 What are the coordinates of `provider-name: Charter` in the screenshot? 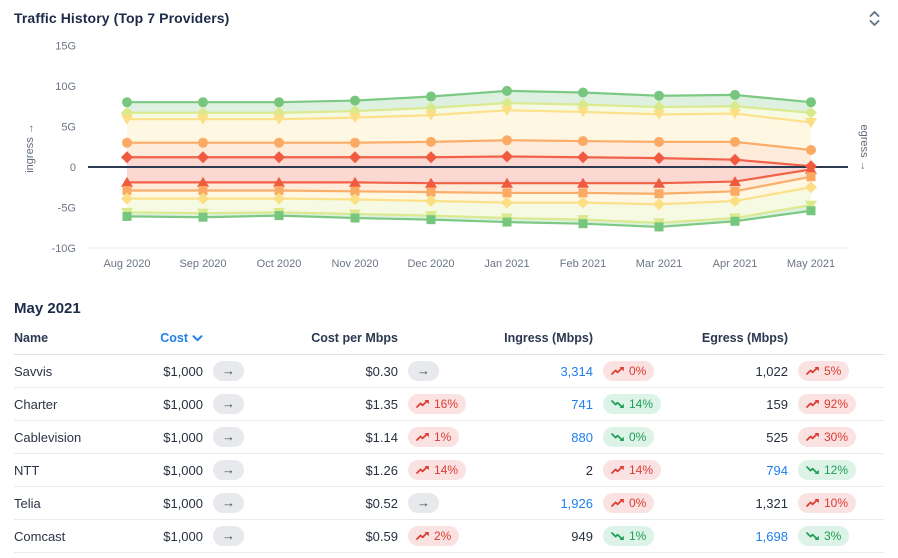 It's located at (36, 404).